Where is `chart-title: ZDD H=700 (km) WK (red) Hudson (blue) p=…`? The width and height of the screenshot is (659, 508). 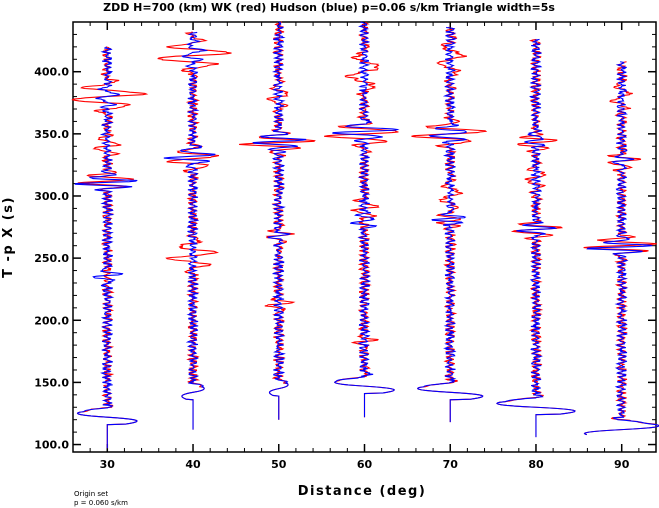 chart-title: ZDD H=700 (km) WK (red) Hudson (blue) p=… is located at coordinates (329, 7).